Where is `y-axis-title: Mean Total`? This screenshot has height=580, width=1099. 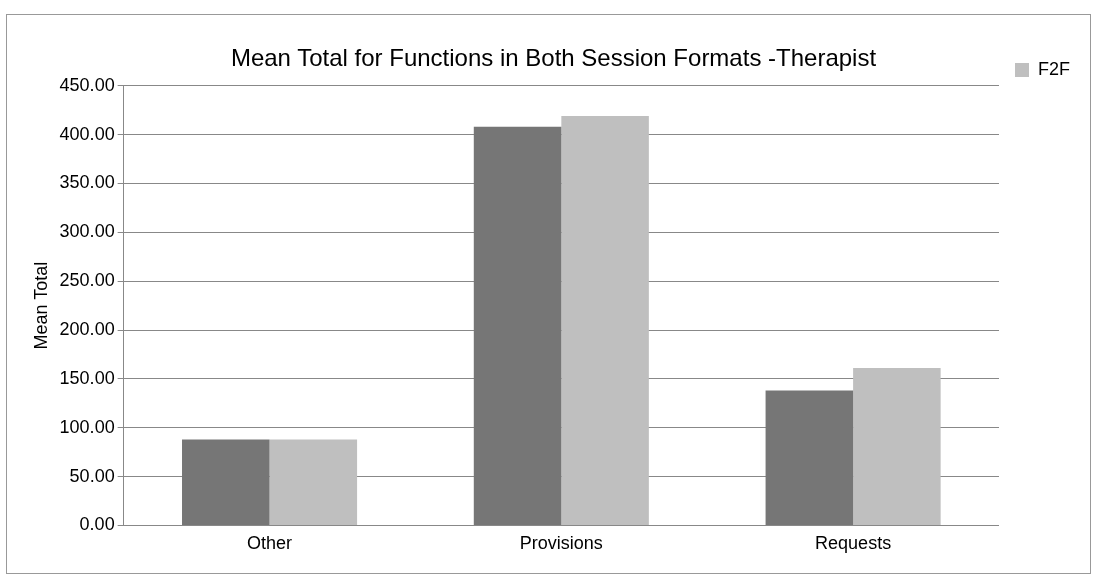 y-axis-title: Mean Total is located at coordinates (40, 305).